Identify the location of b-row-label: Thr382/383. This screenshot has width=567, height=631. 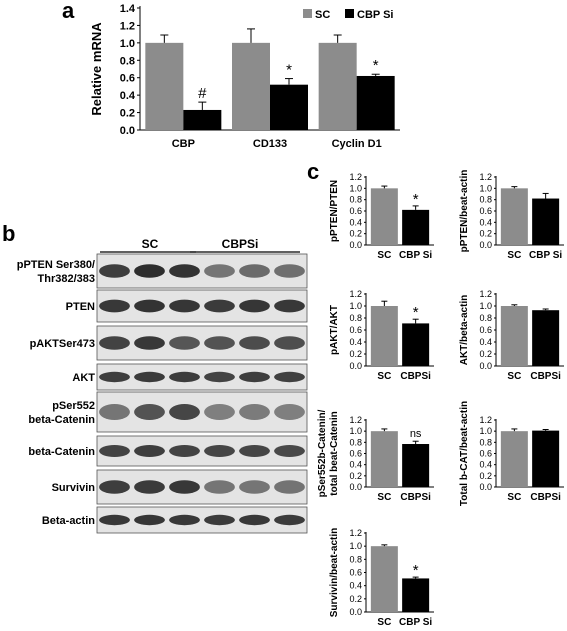
(66, 279).